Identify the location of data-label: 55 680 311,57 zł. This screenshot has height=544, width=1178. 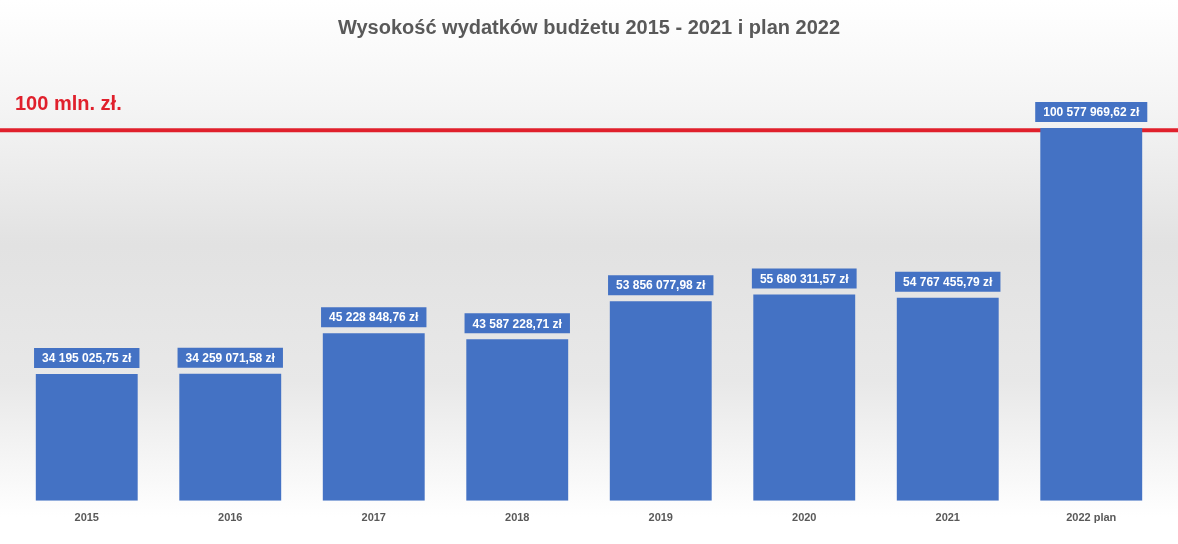
(804, 278).